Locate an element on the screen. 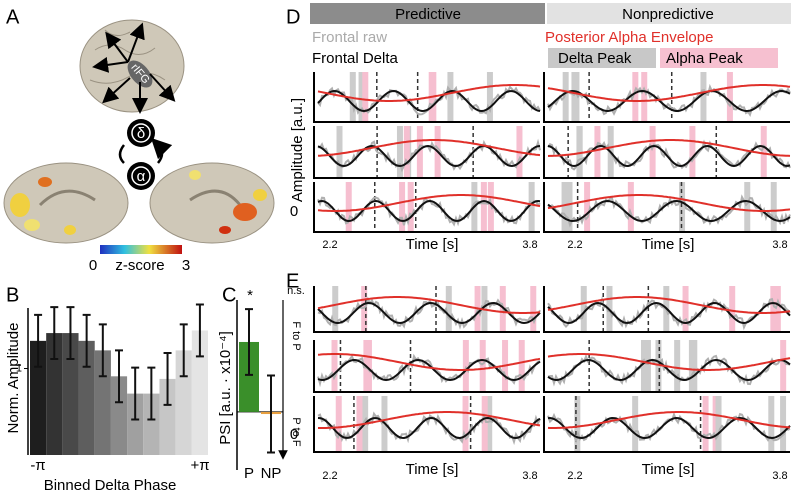 This screenshot has width=797, height=495. colorbar-min: 0 is located at coordinates (93, 265).